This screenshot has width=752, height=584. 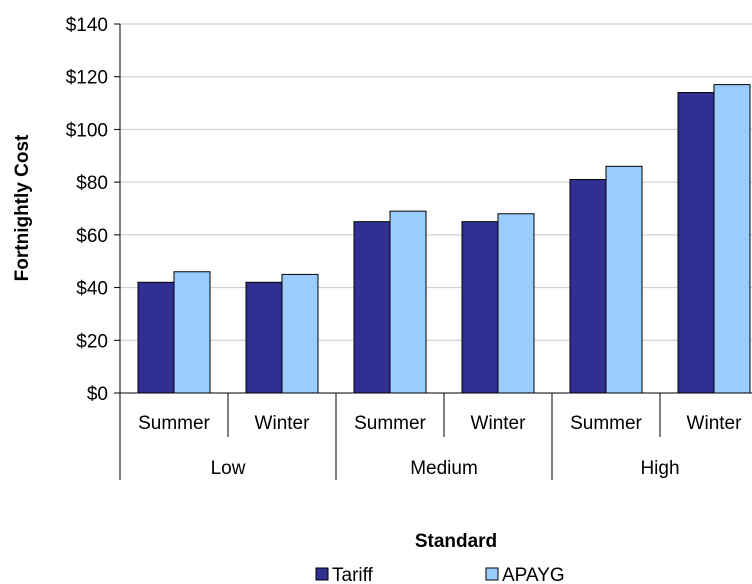 I want to click on y-tick-label: $0, so click(x=97, y=394).